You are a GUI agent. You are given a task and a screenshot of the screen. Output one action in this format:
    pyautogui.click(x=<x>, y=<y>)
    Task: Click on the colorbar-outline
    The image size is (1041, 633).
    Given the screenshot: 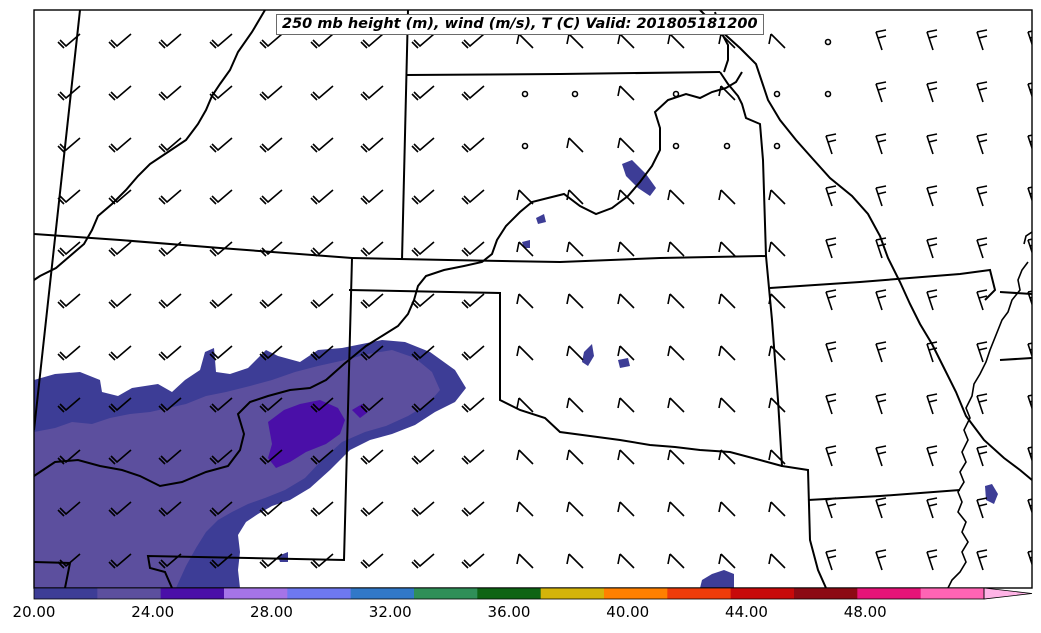 What is the action you would take?
    pyautogui.click(x=509, y=593)
    